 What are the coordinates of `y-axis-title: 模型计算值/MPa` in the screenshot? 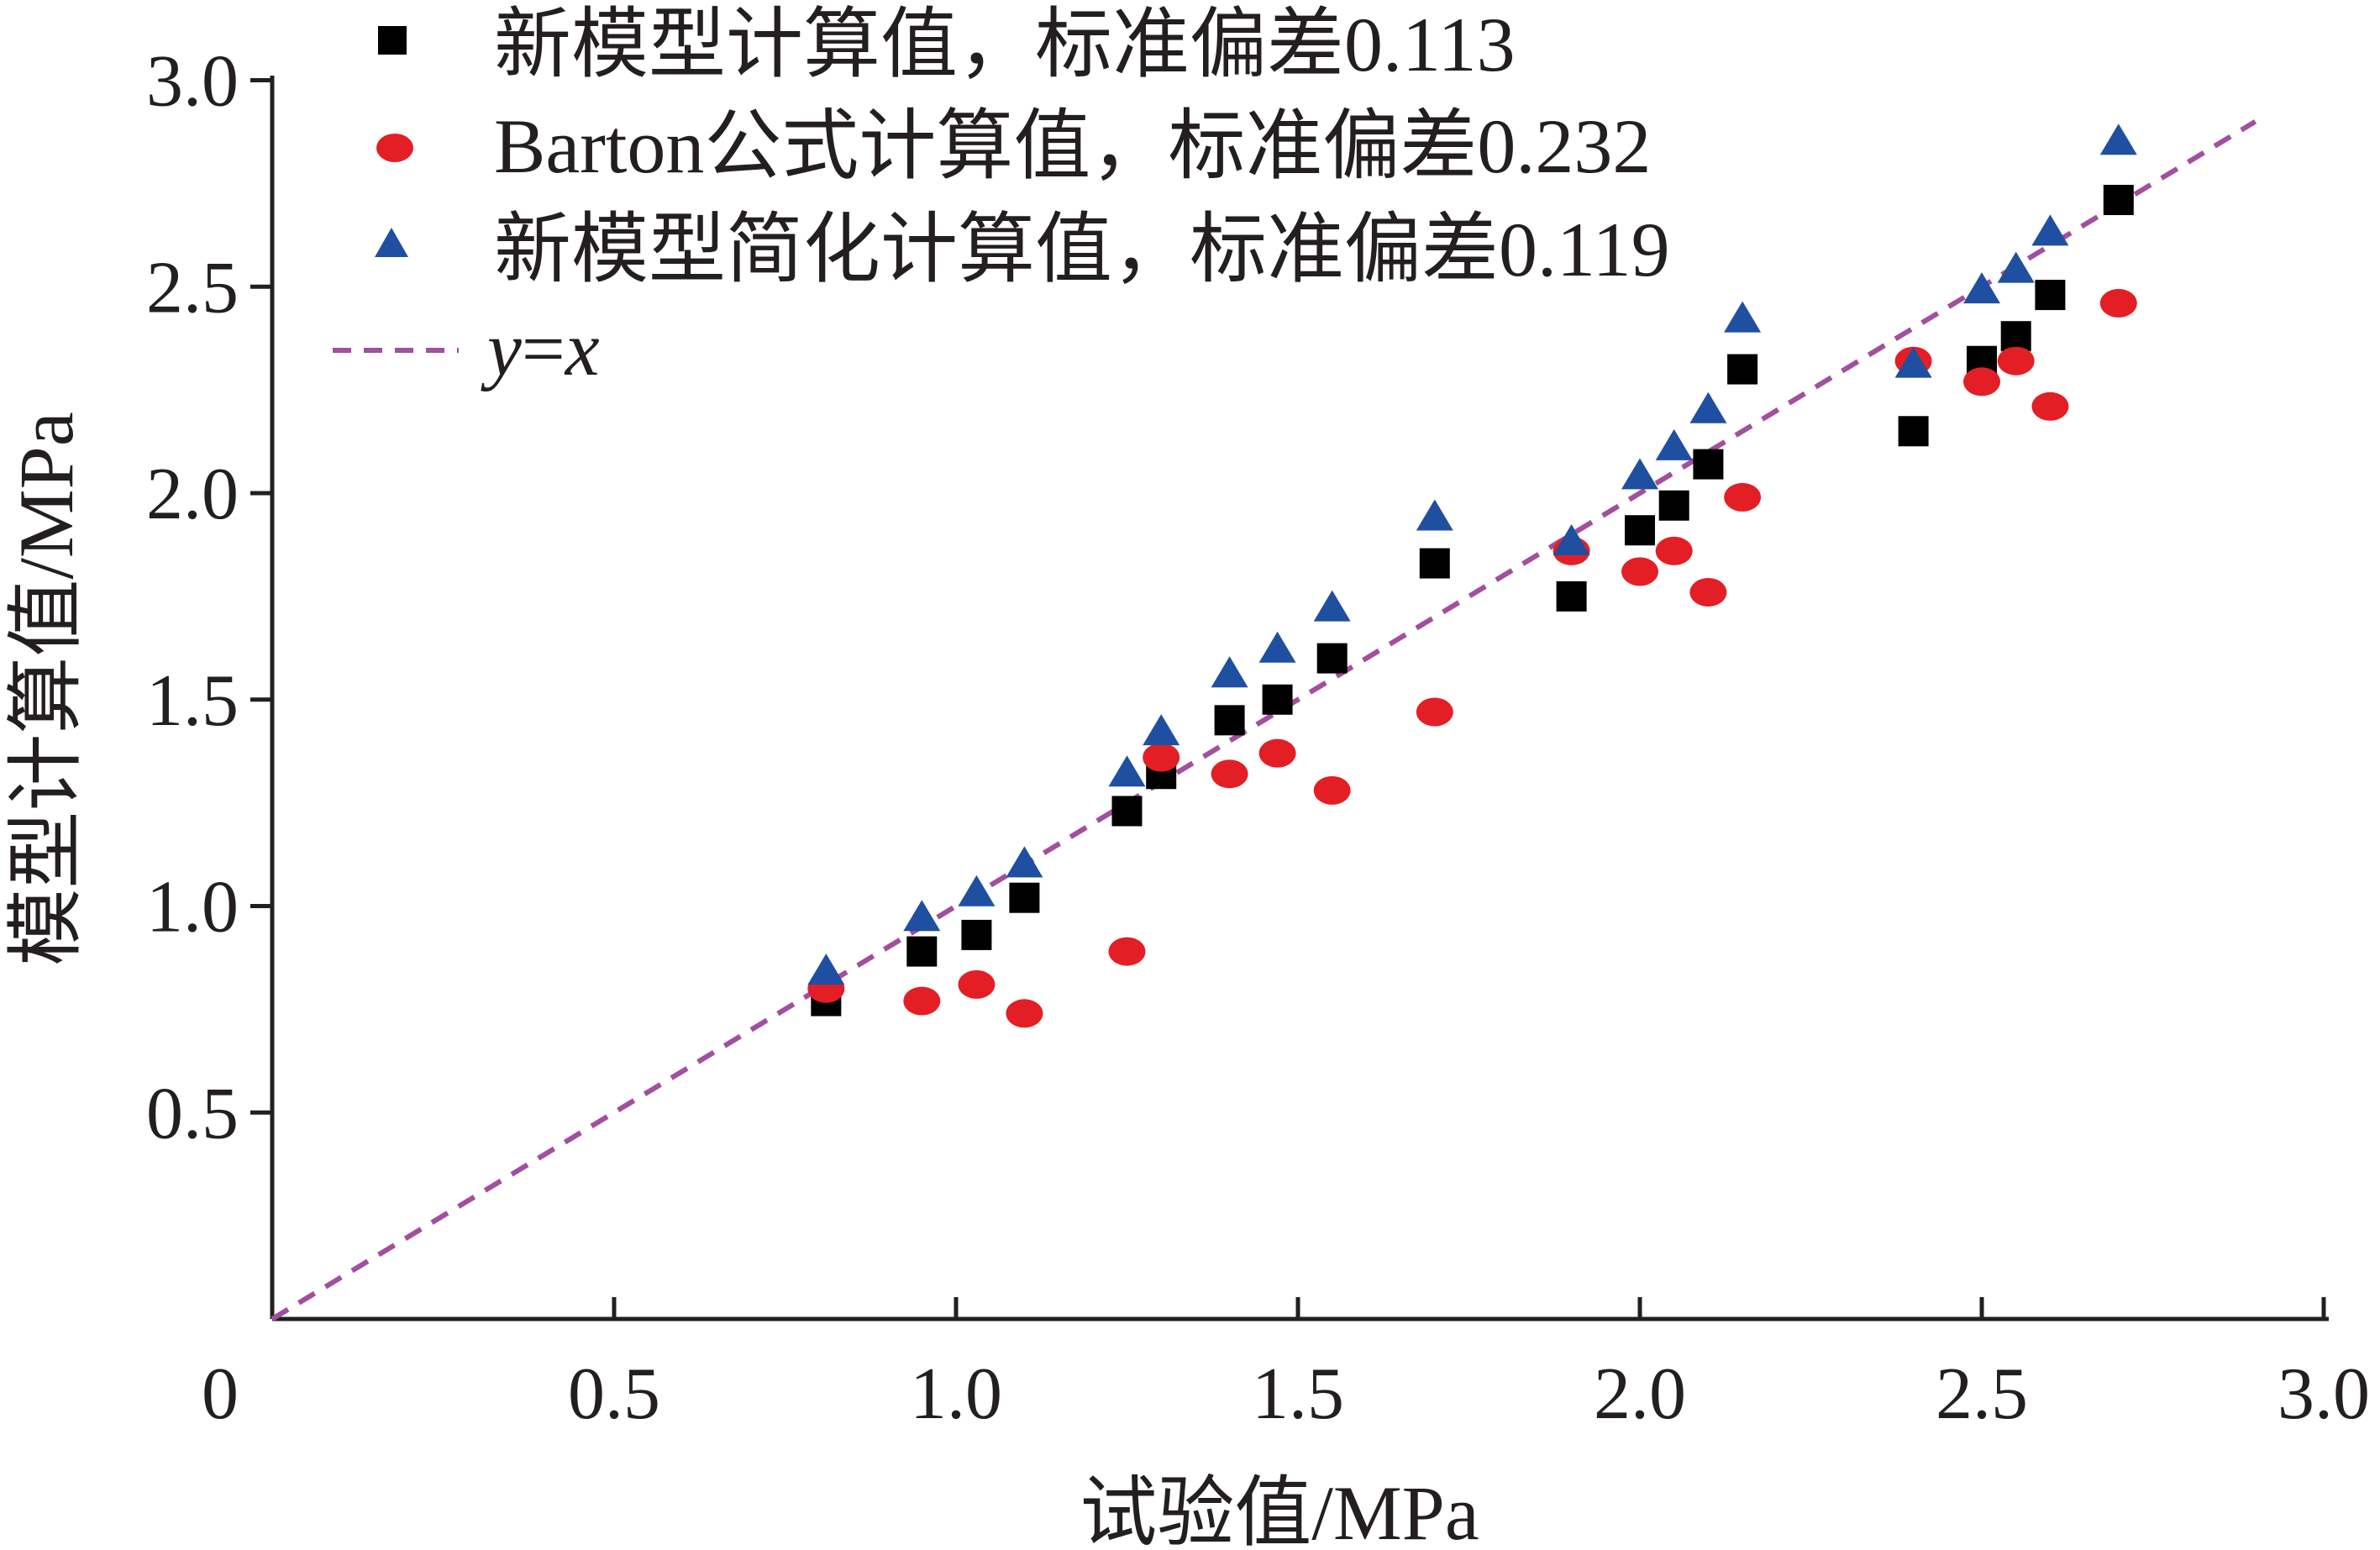 It's located at (46, 689).